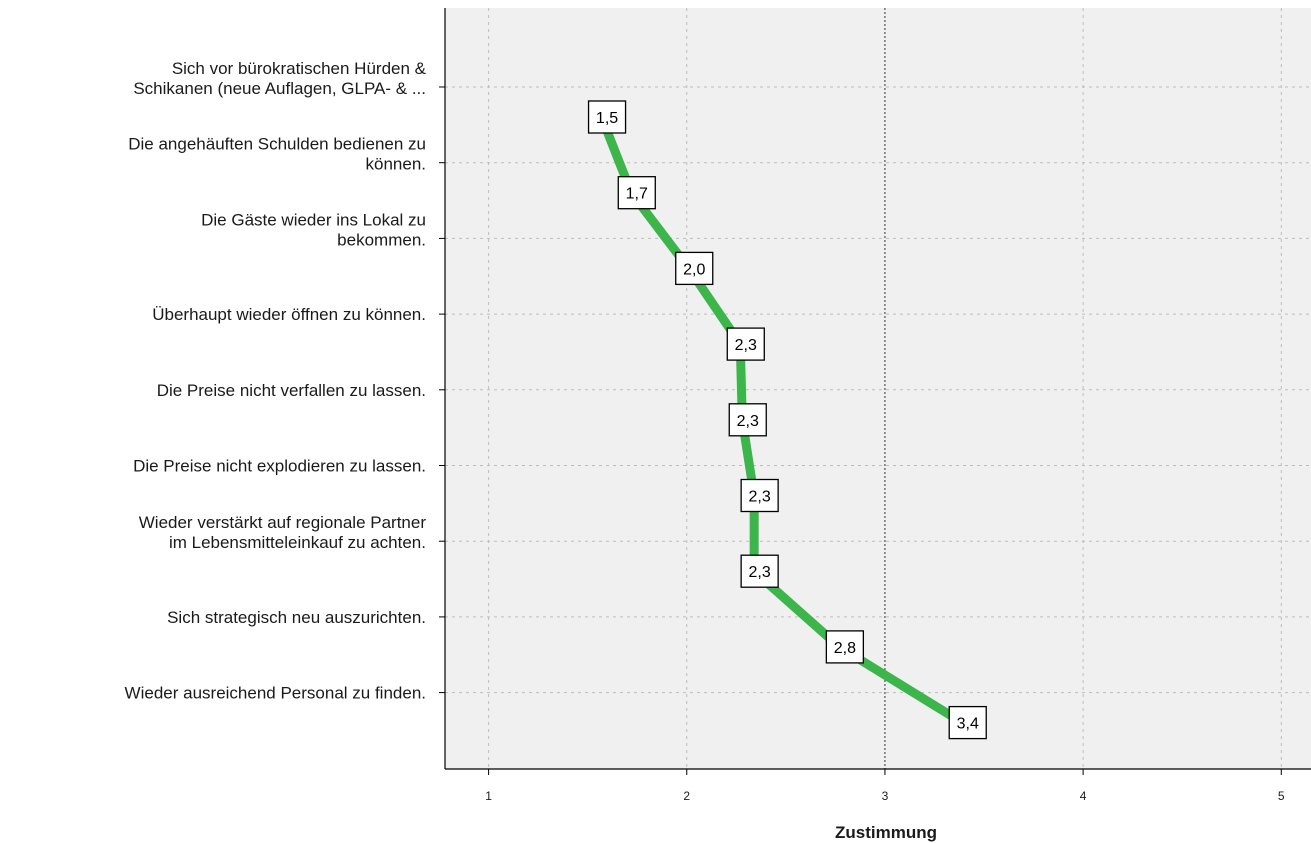 The image size is (1311, 843). Describe the element at coordinates (277, 144) in the screenshot. I see `category-label: Die angehäuften Schulden bedienen zu` at that location.